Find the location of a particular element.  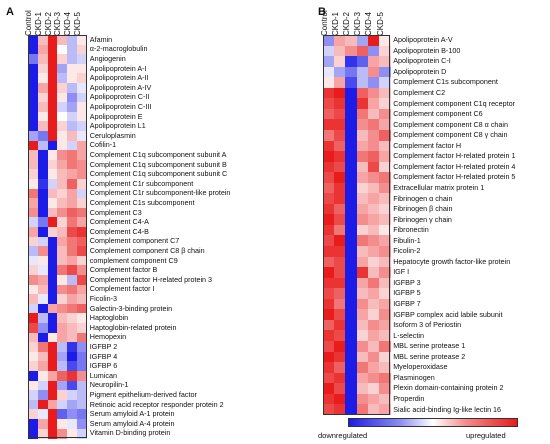

column-label-control: Control is located at coordinates (324, 23).